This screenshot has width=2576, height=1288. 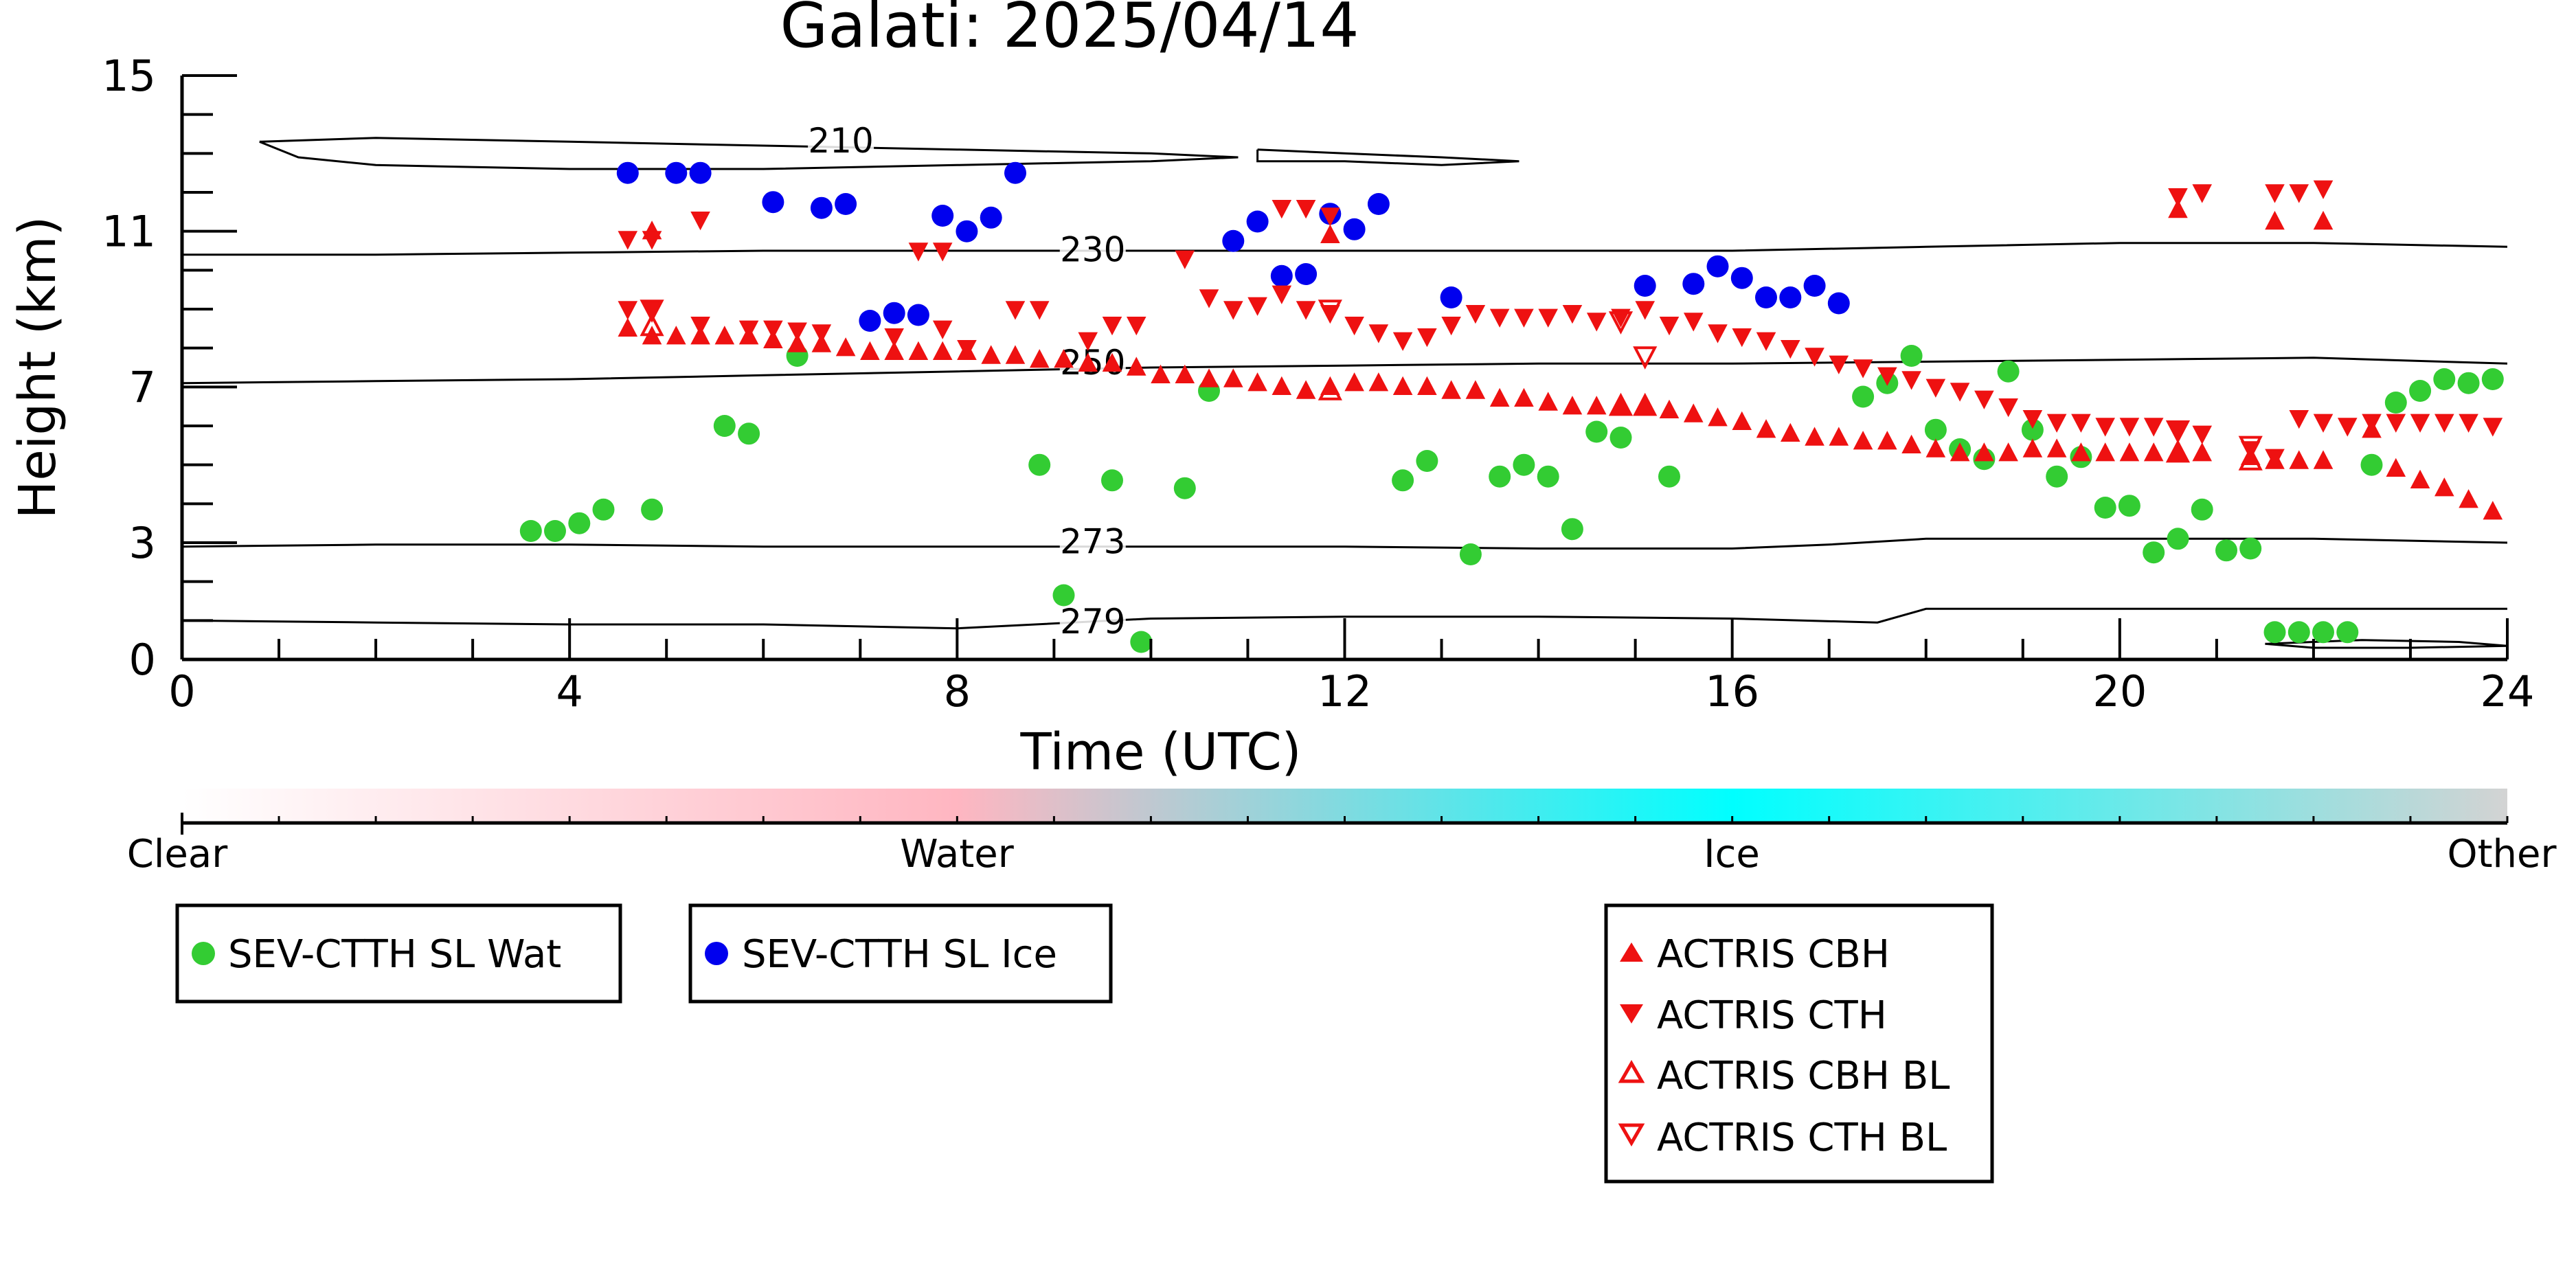 What do you see at coordinates (1631, 952) in the screenshot?
I see `legend-cbh-marker` at bounding box center [1631, 952].